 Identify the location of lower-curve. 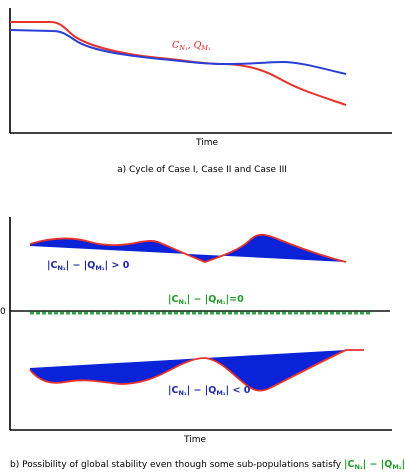
(196, 370).